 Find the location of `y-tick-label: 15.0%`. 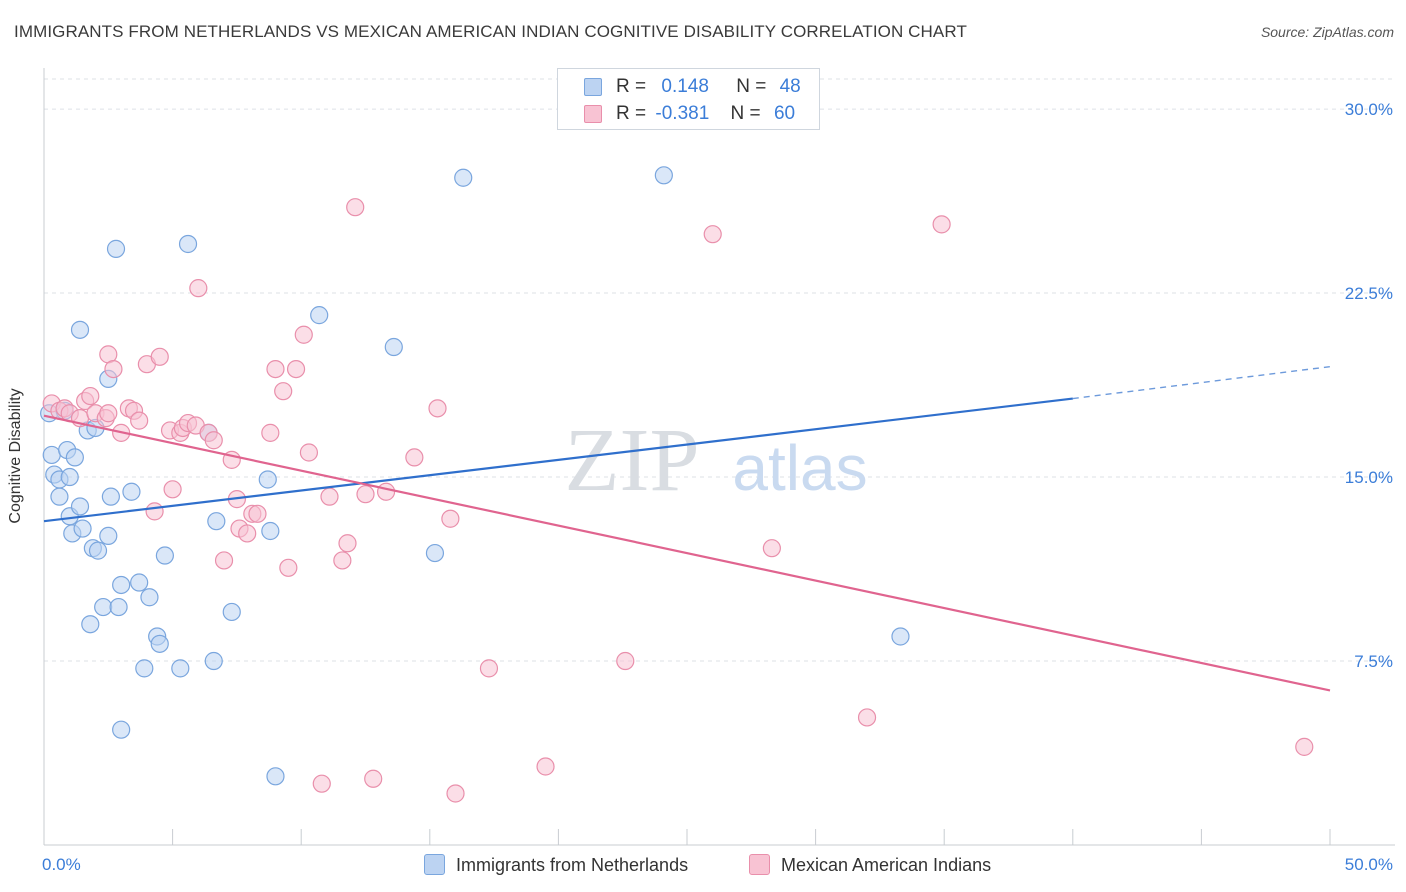

y-tick-label: 15.0% is located at coordinates (1369, 477).